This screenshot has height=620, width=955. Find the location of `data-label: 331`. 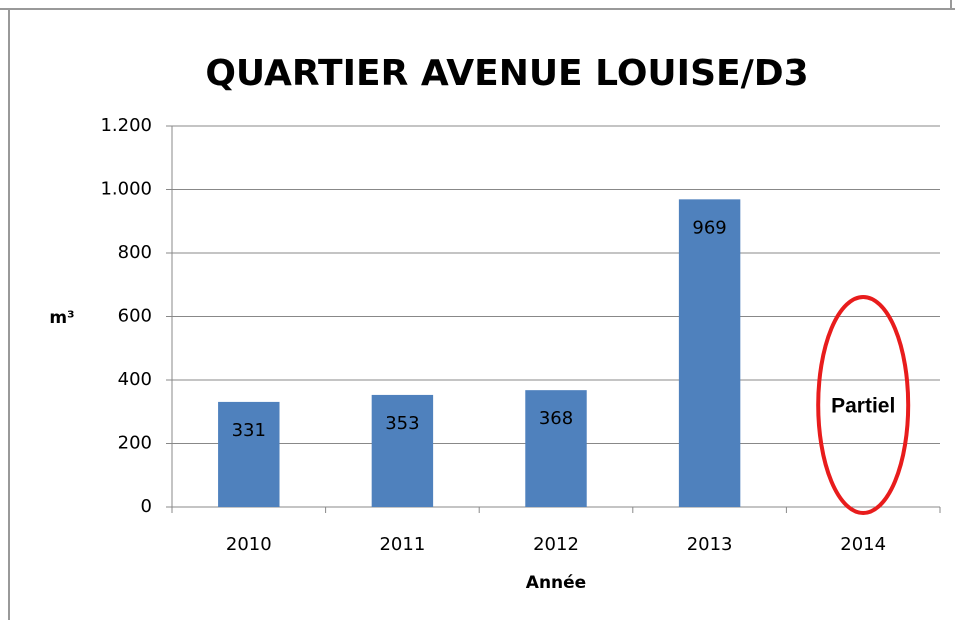

data-label: 331 is located at coordinates (249, 430).